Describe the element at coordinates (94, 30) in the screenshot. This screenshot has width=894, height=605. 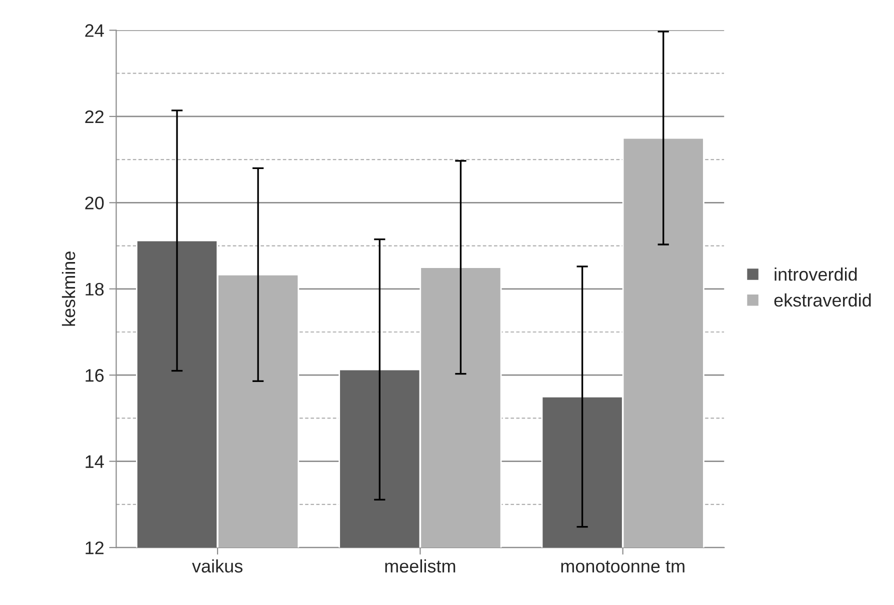
I see `y-tick-label: 24` at that location.